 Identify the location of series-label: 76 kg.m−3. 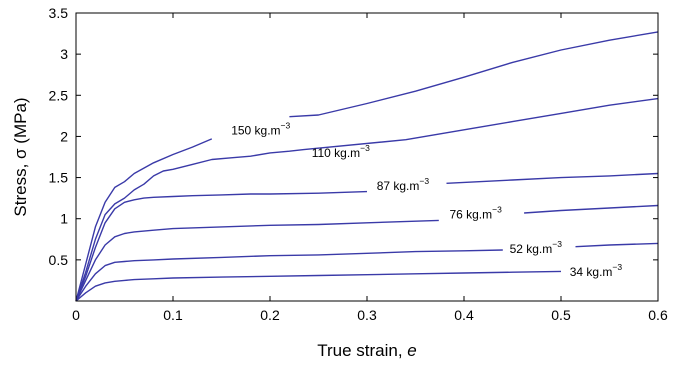
(475, 213).